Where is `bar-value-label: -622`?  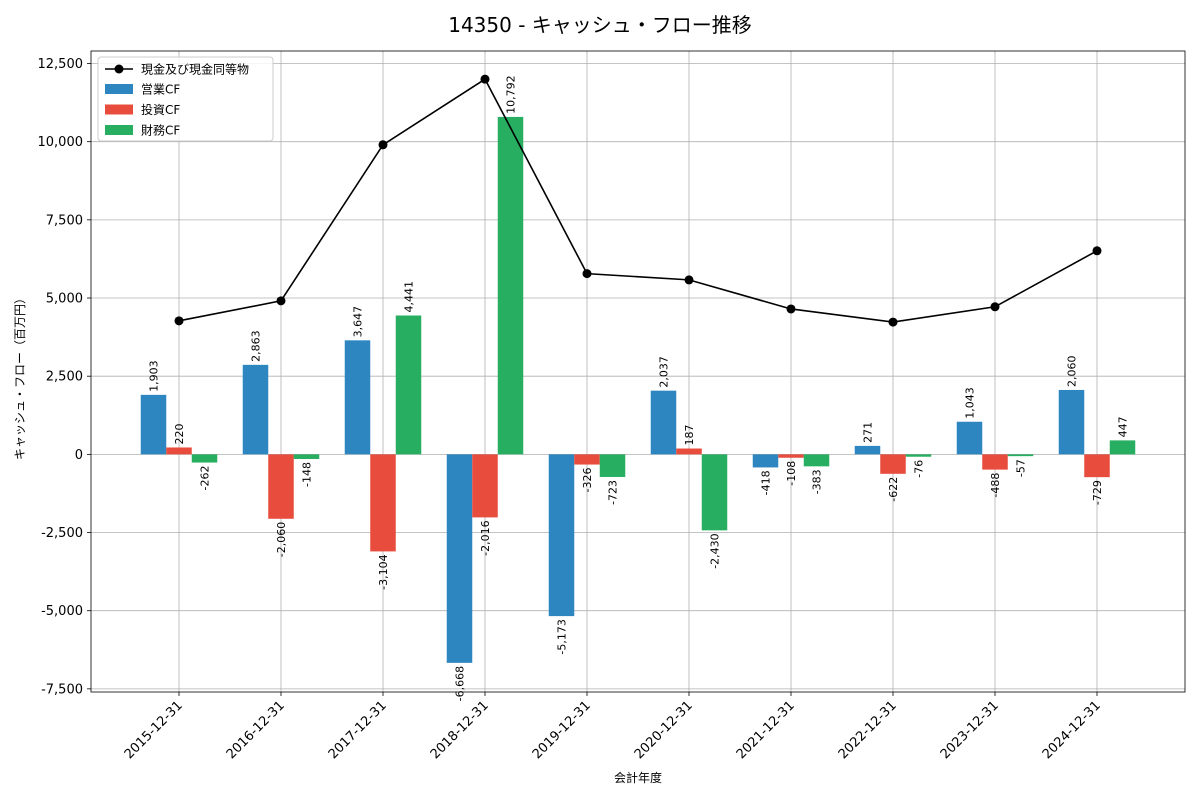 bar-value-label: -622 is located at coordinates (893, 489).